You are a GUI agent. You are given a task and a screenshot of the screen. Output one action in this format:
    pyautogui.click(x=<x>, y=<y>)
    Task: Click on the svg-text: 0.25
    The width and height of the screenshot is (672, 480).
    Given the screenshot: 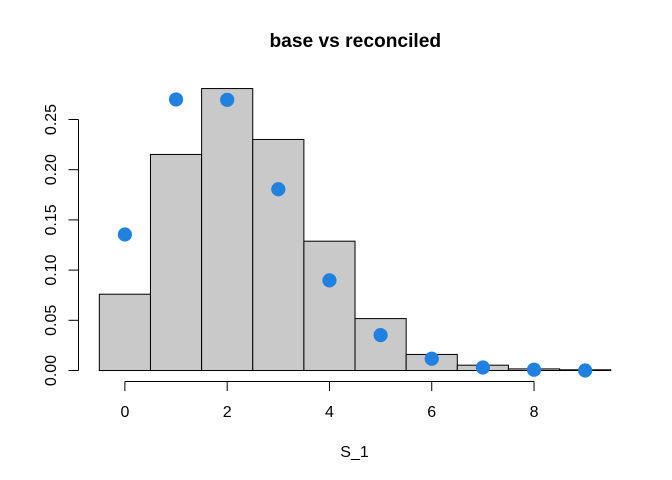 What is the action you would take?
    pyautogui.click(x=51, y=119)
    